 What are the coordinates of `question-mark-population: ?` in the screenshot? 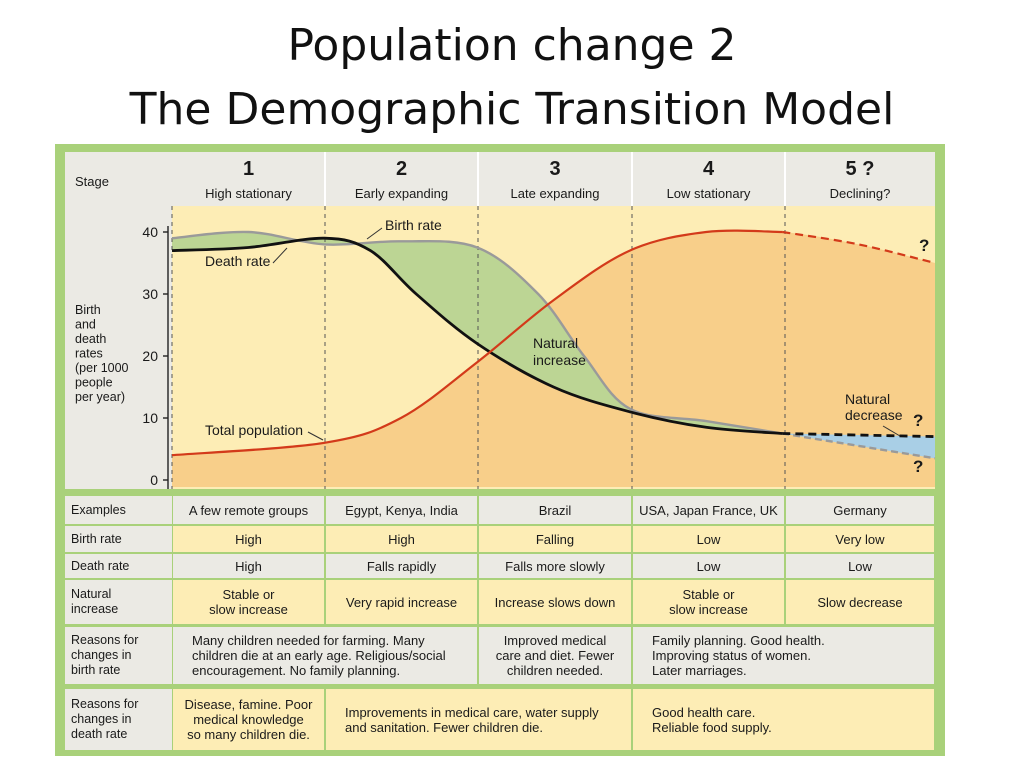 It's located at (924, 245).